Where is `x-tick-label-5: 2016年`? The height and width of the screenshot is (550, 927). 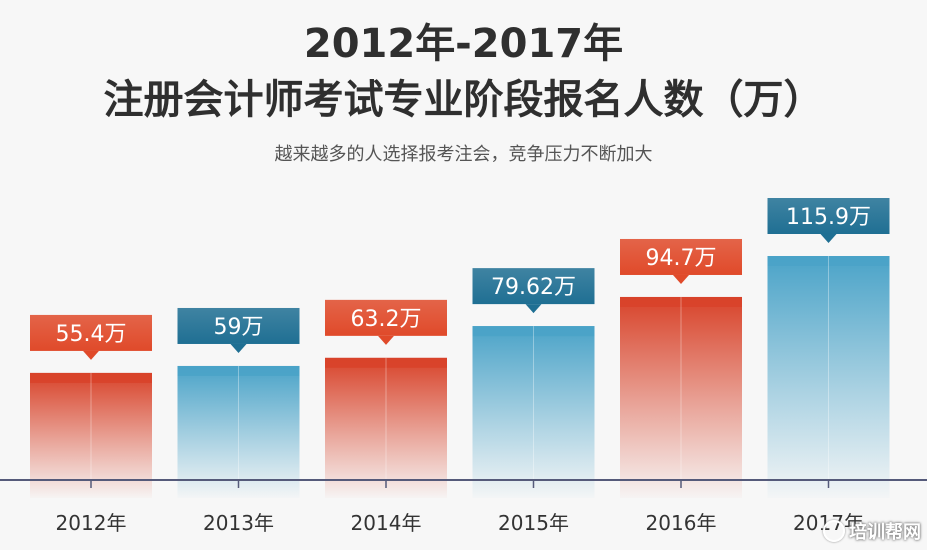 x-tick-label-5: 2016年 is located at coordinates (681, 523).